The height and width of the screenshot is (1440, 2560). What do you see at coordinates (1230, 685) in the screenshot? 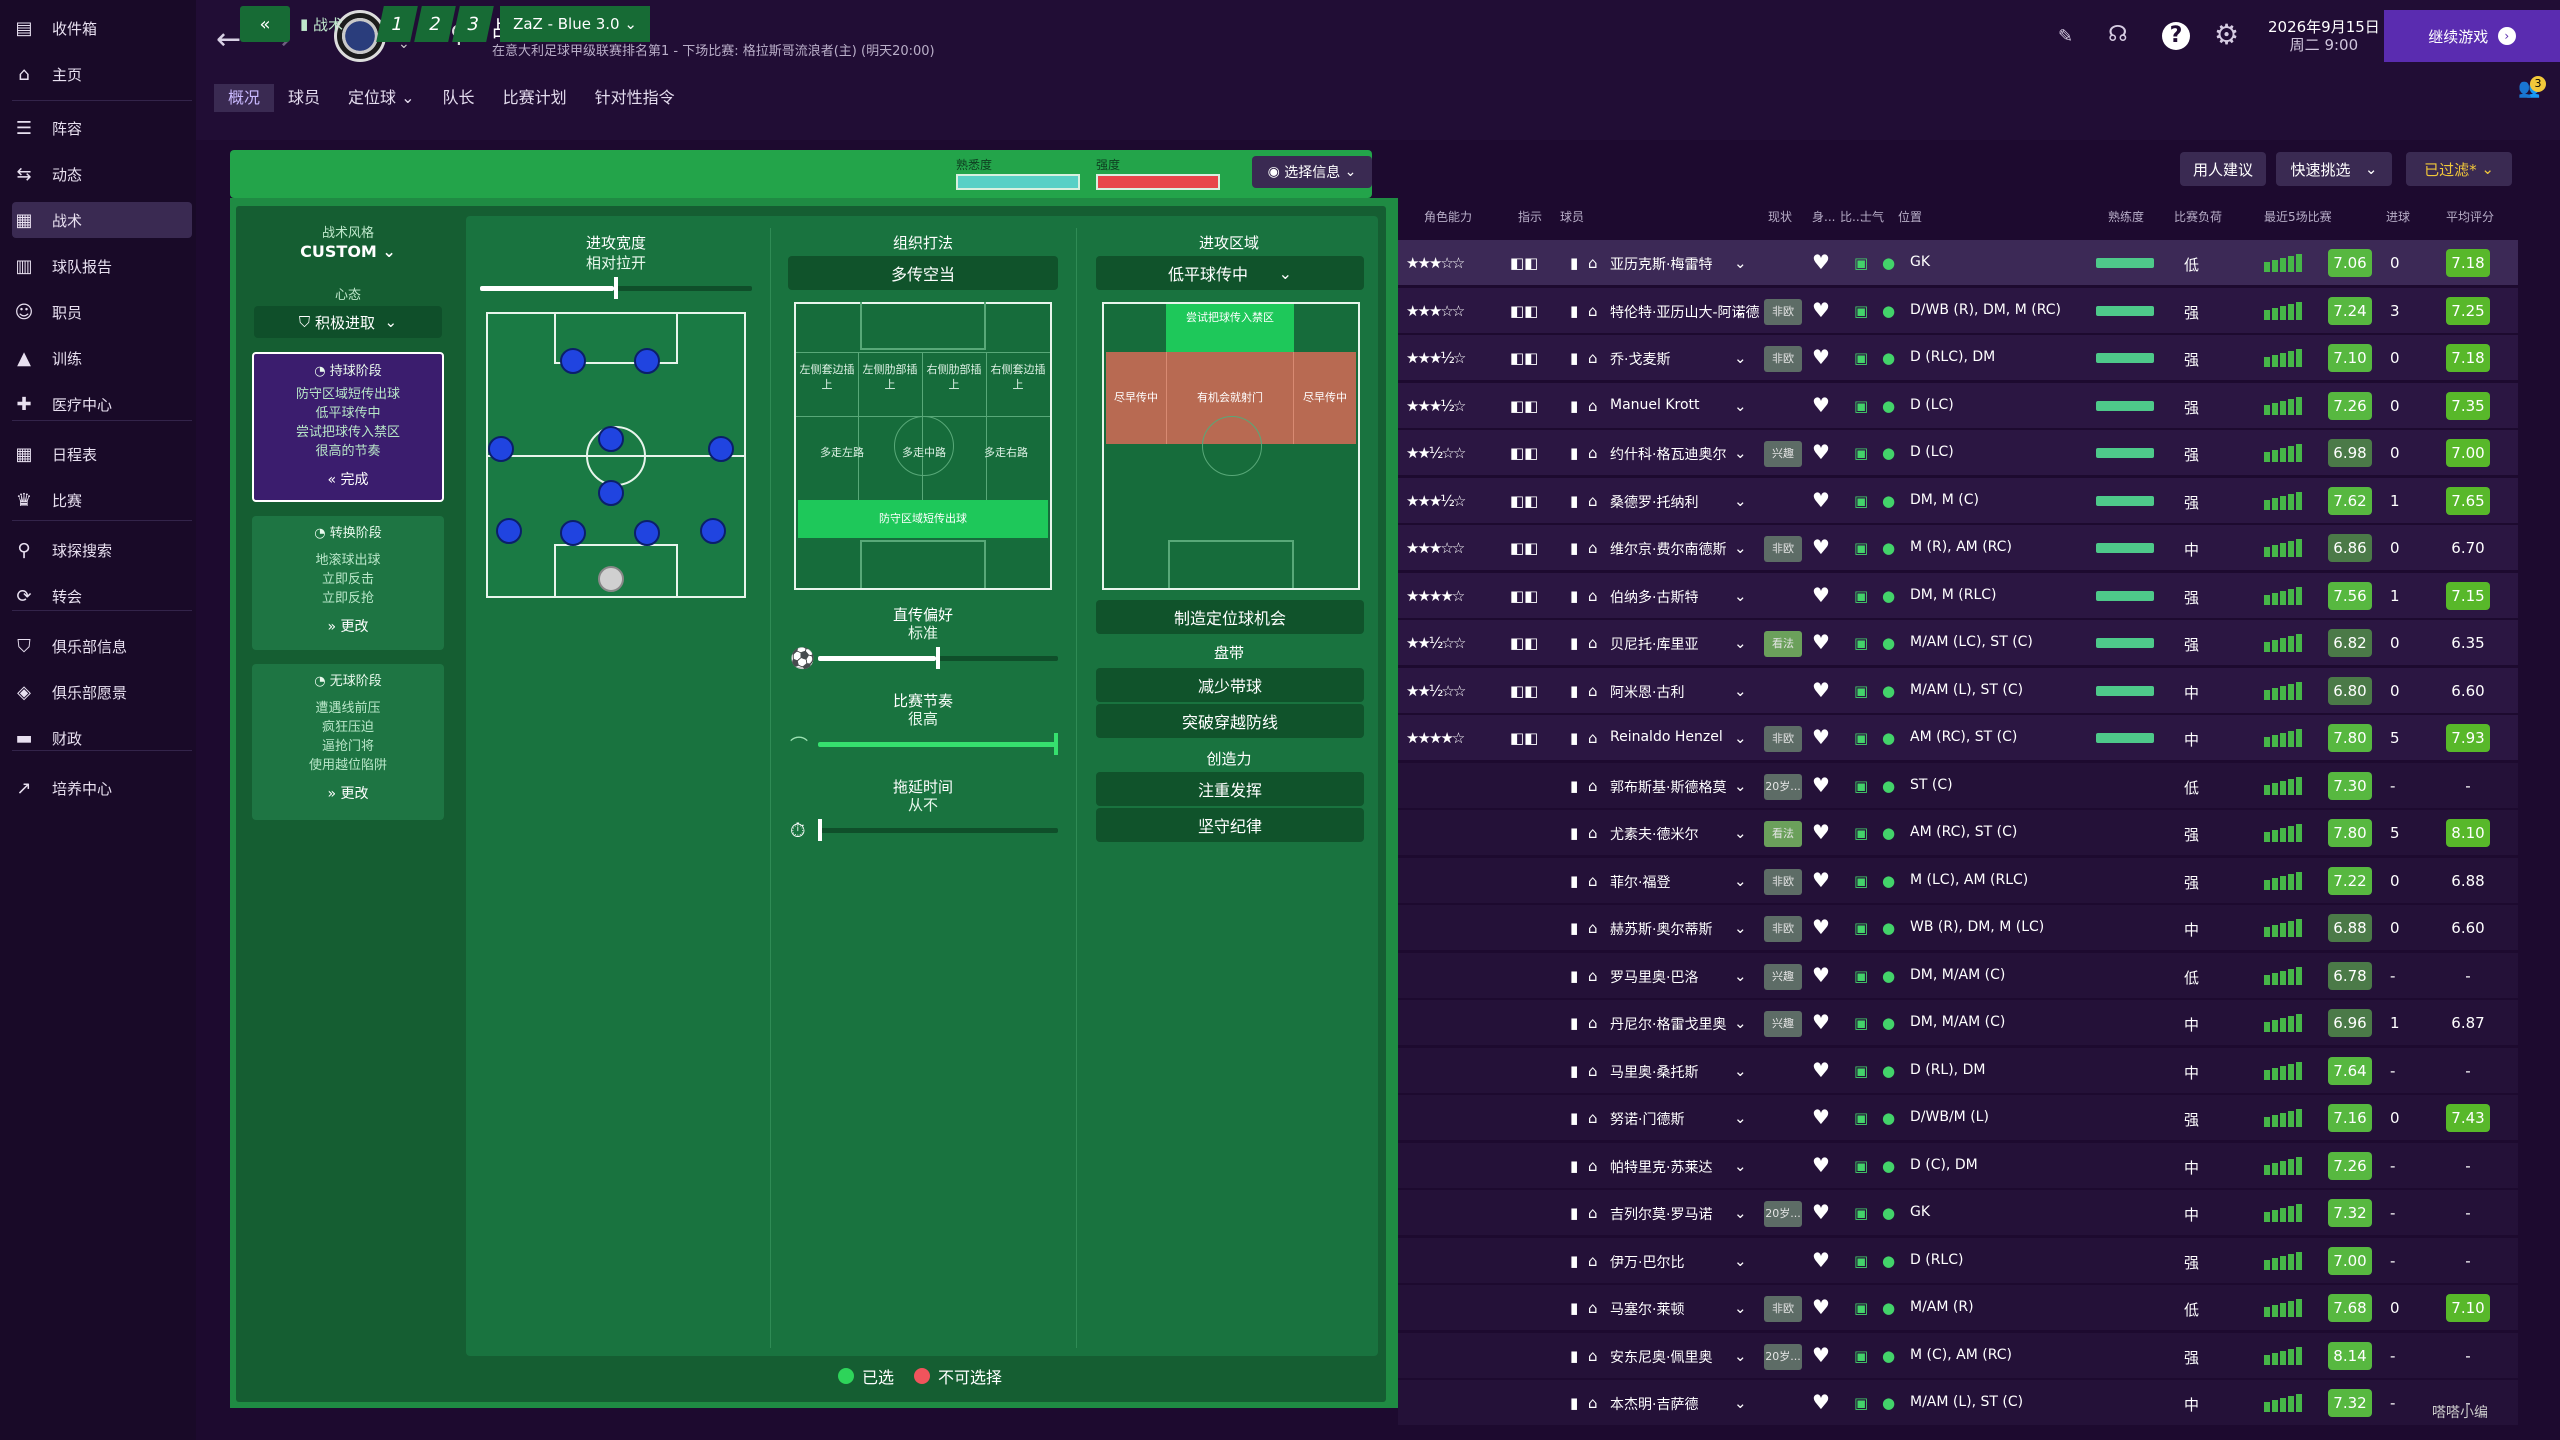
I see `dribble-option: 减少带球` at bounding box center [1230, 685].